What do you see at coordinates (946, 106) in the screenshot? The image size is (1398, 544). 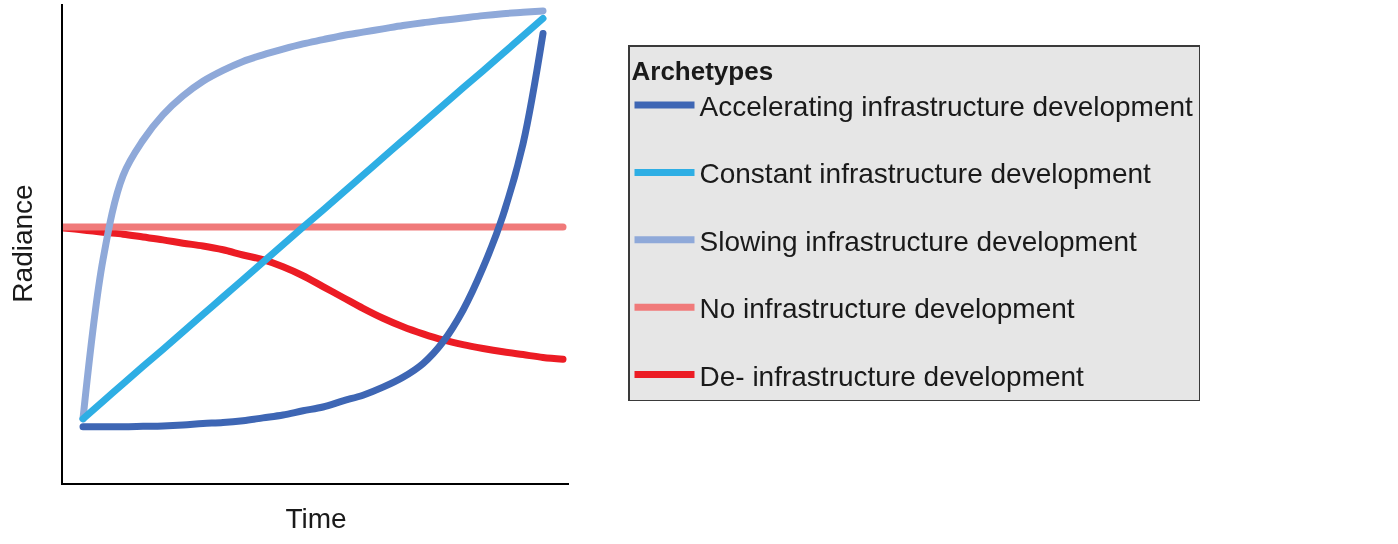 I see `legend-label: Accelerating infrastructure development` at bounding box center [946, 106].